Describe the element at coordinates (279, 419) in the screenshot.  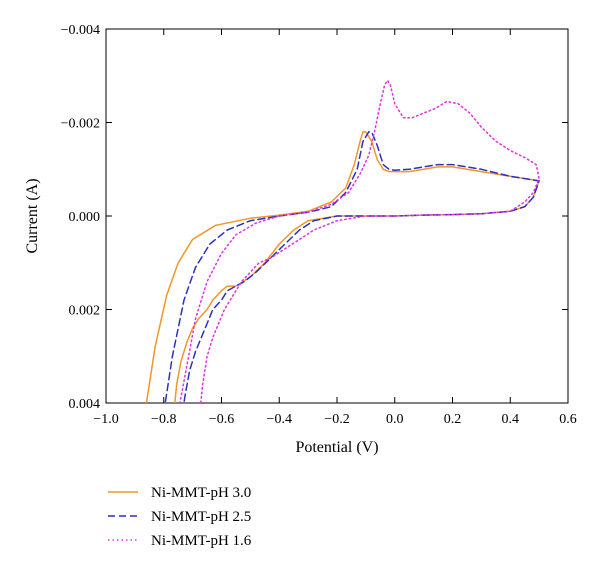
I see `x-tick-label: −0.4` at that location.